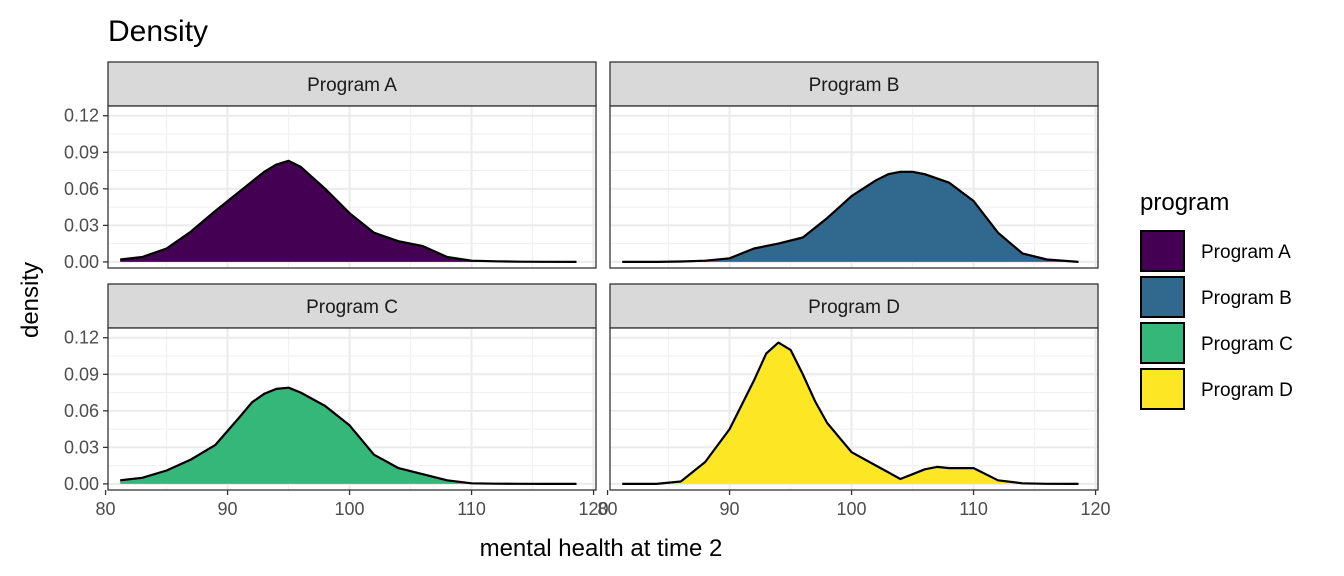  What do you see at coordinates (854, 307) in the screenshot?
I see `strip-label-program-d: Program D` at bounding box center [854, 307].